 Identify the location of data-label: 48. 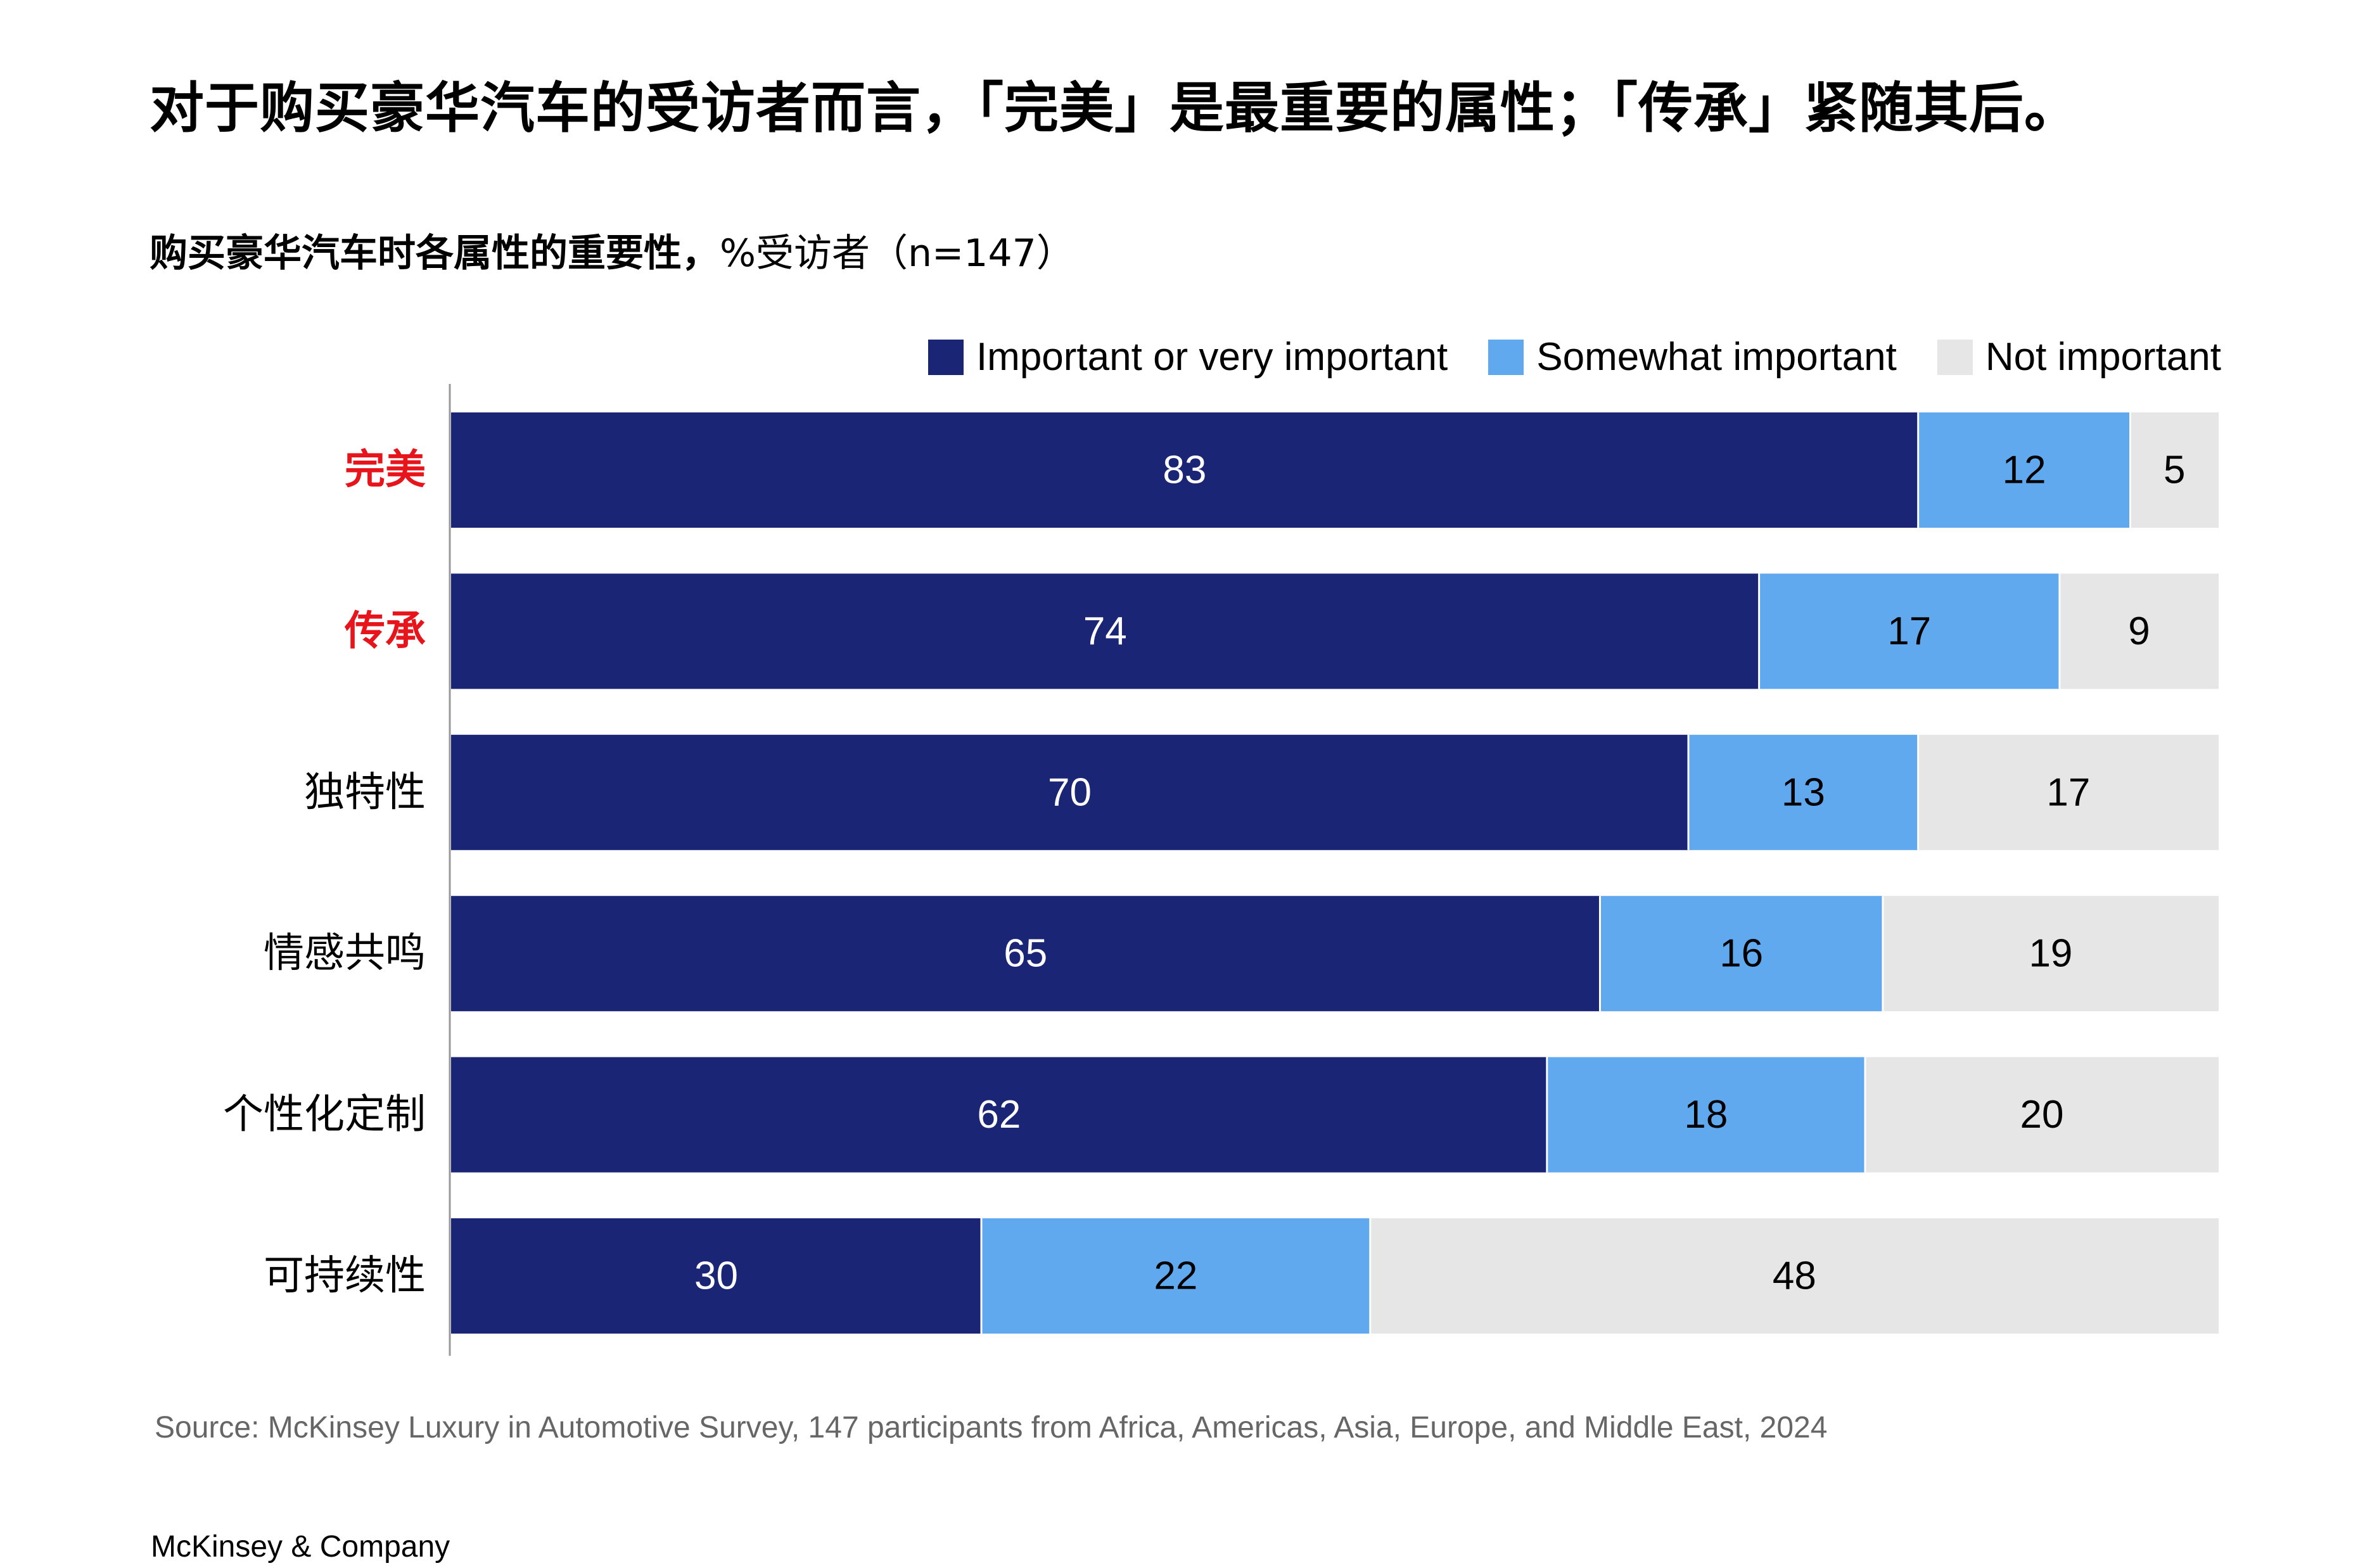
(1794, 1276).